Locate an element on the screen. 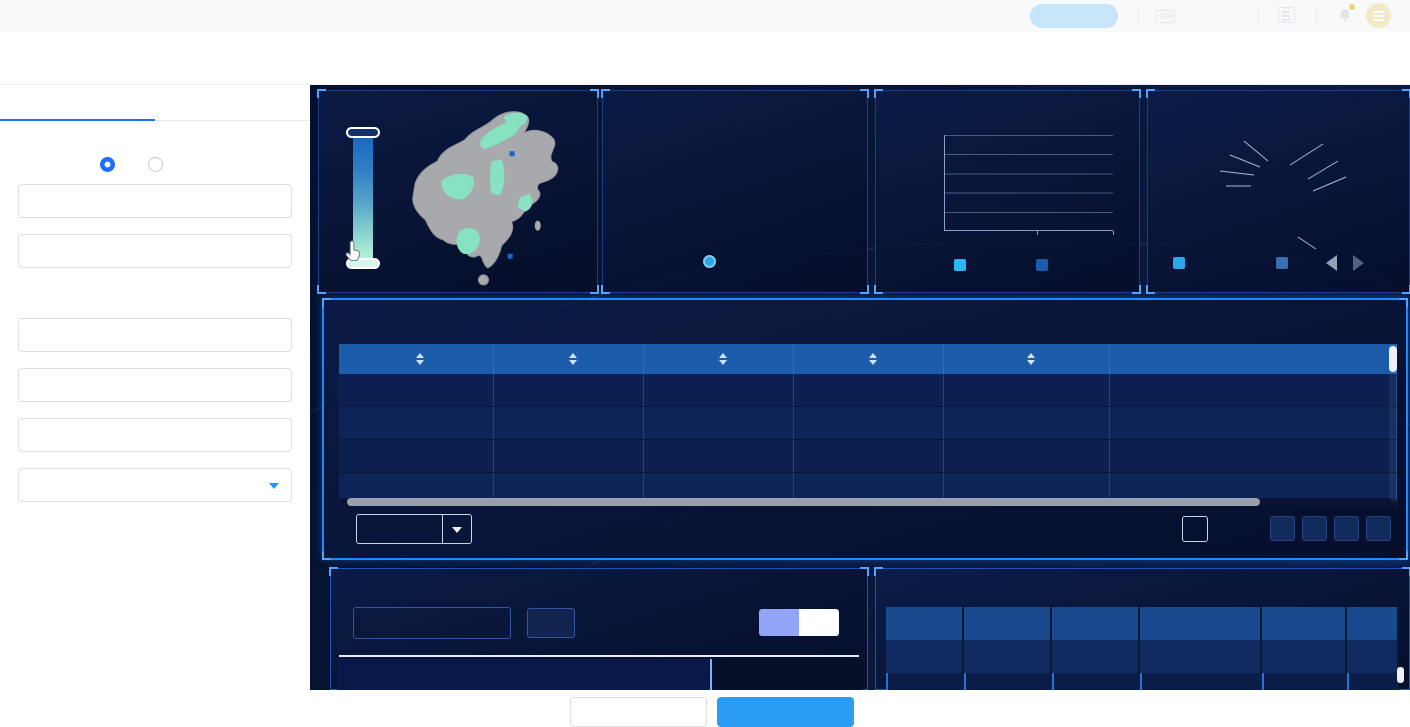  bar-legend-count is located at coordinates (1045, 265).